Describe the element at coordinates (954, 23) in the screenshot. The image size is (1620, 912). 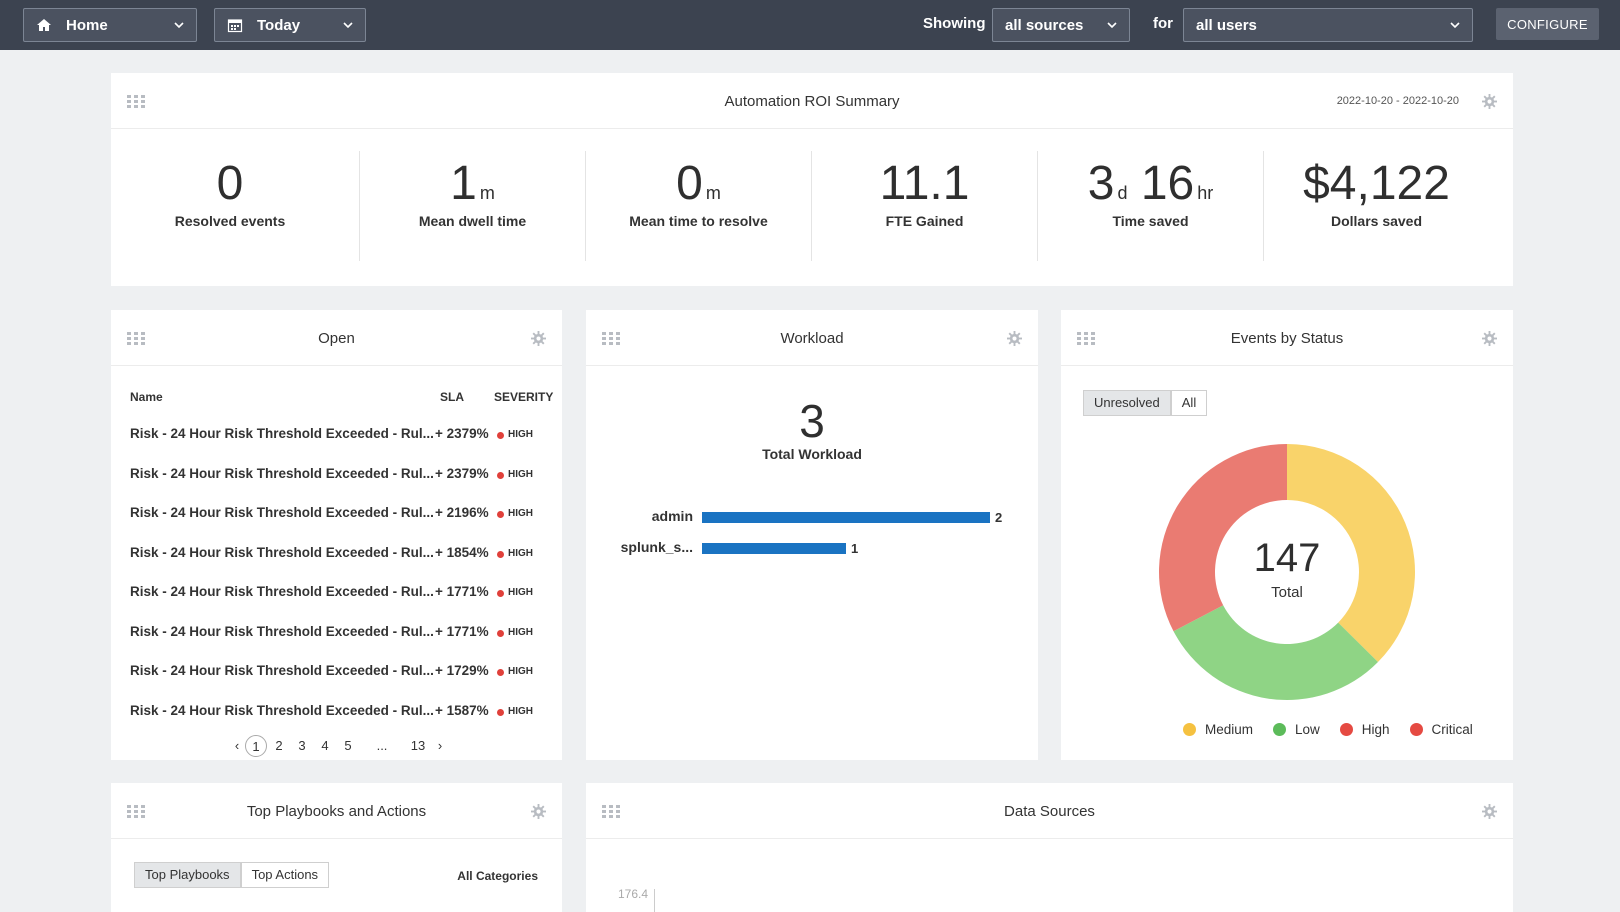
I see `showing-label: Showing` at that location.